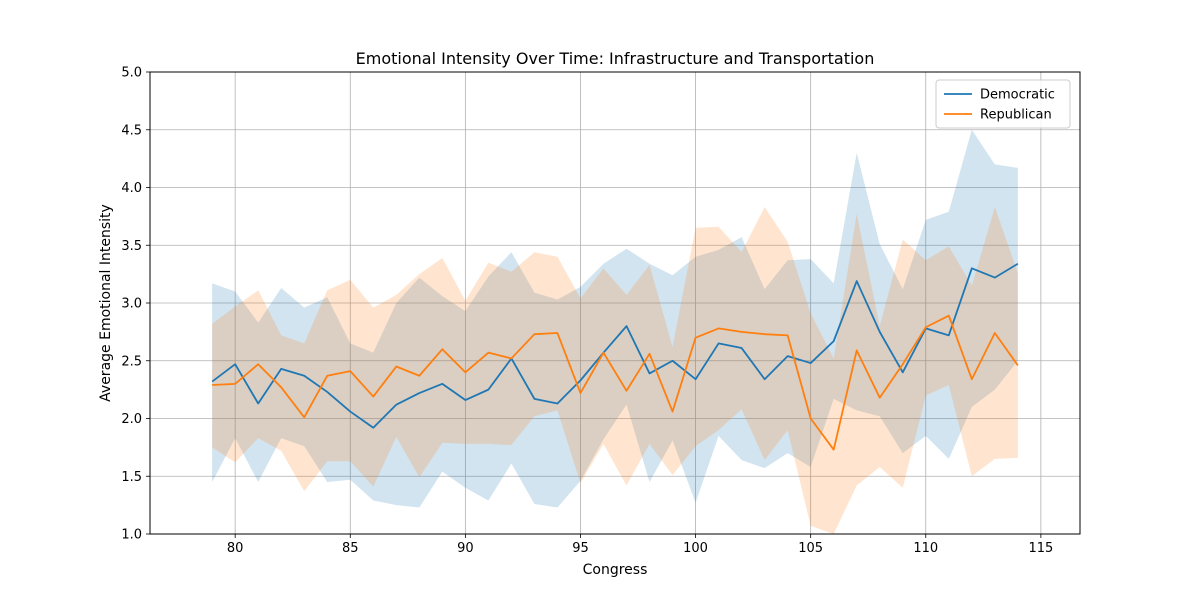  I want to click on y-tick-label: 2.0, so click(131, 419).